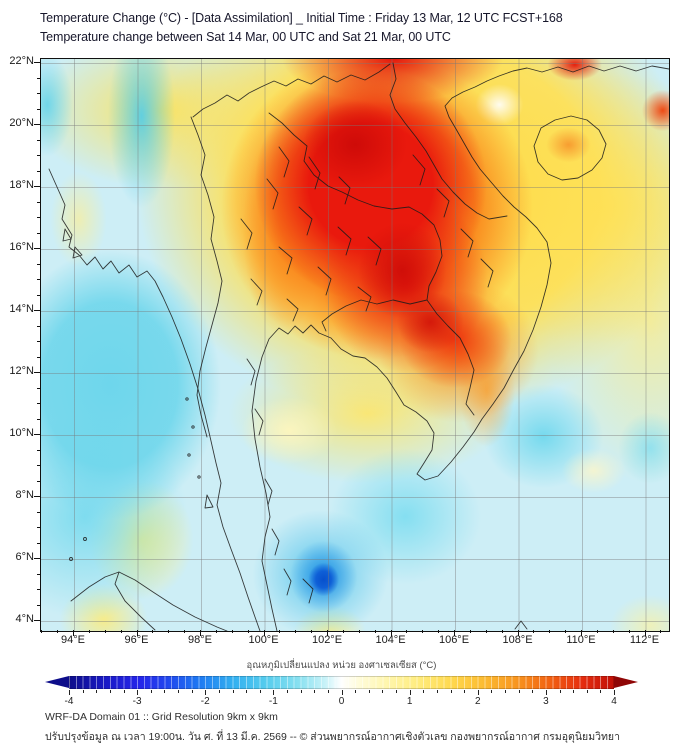  What do you see at coordinates (409, 701) in the screenshot?
I see `colorbar-tick-label: 1` at bounding box center [409, 701].